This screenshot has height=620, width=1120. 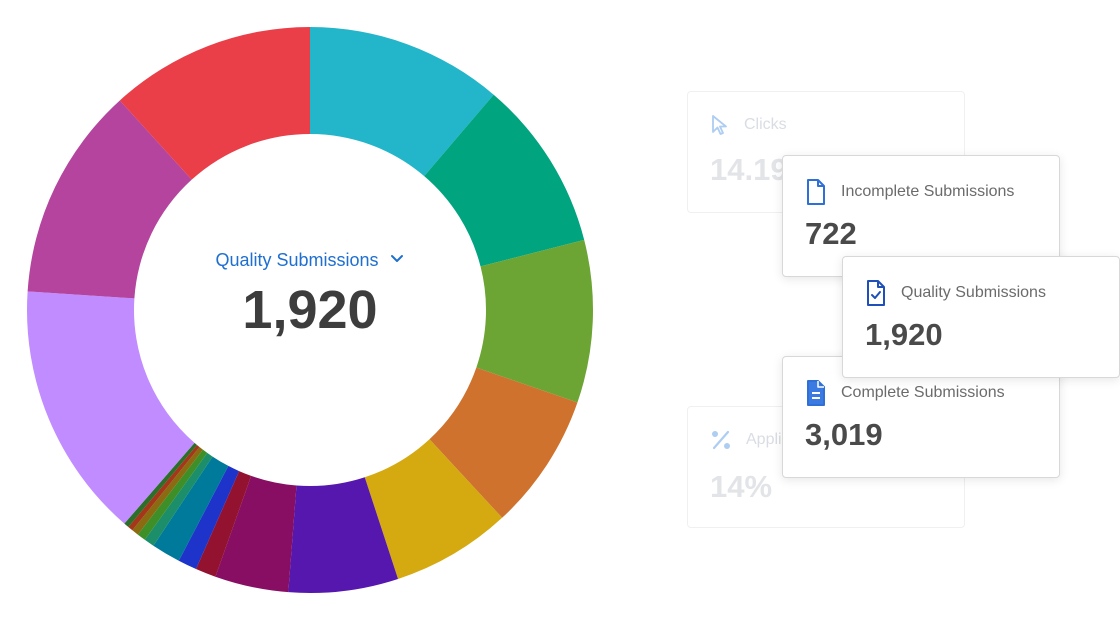 I want to click on chevron-down-icon, so click(x=397, y=260).